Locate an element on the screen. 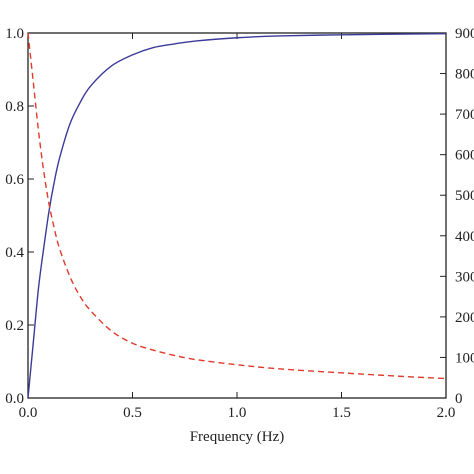 The height and width of the screenshot is (474, 474). y-right-tick-label: 700 is located at coordinates (464, 115).